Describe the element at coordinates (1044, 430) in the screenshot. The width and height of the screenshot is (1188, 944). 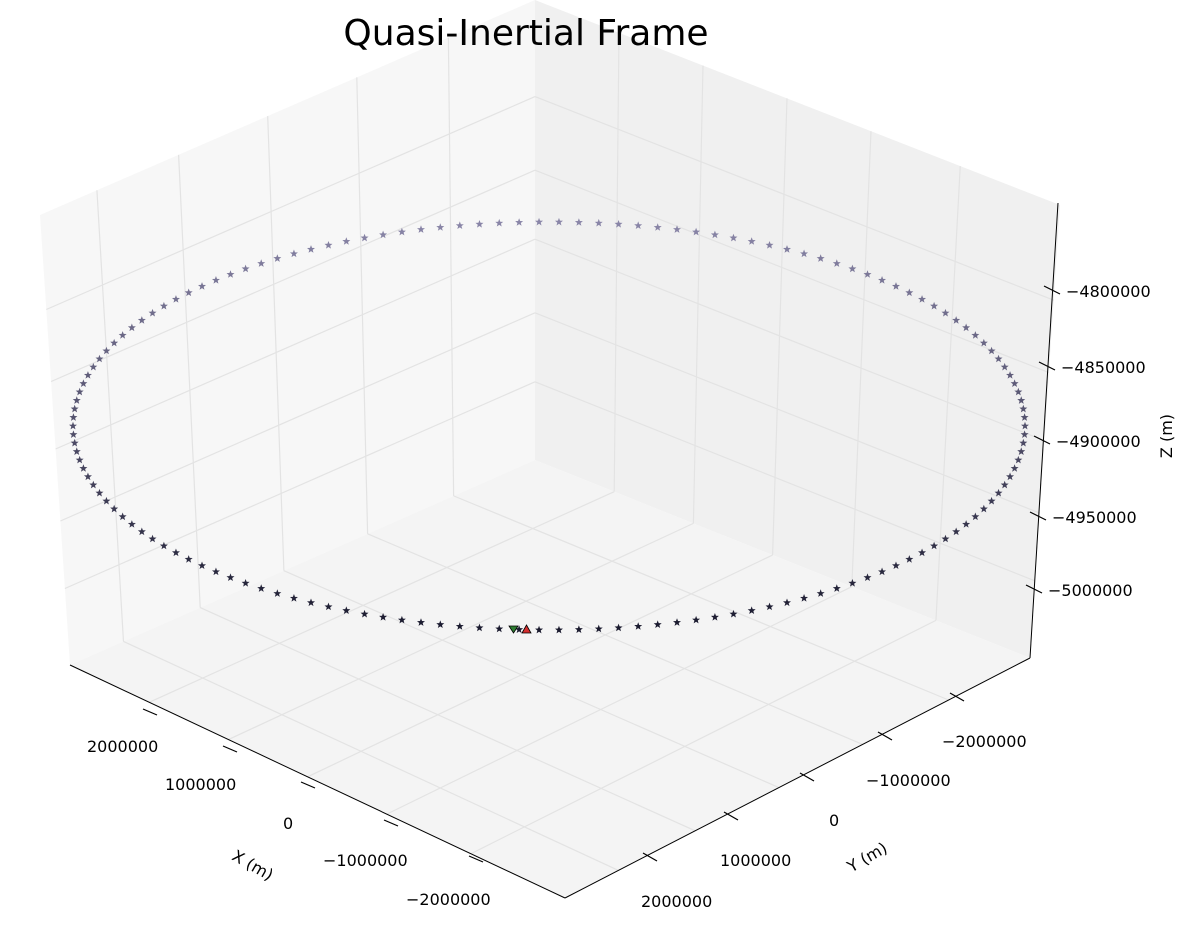
I see `z-axis-line` at that location.